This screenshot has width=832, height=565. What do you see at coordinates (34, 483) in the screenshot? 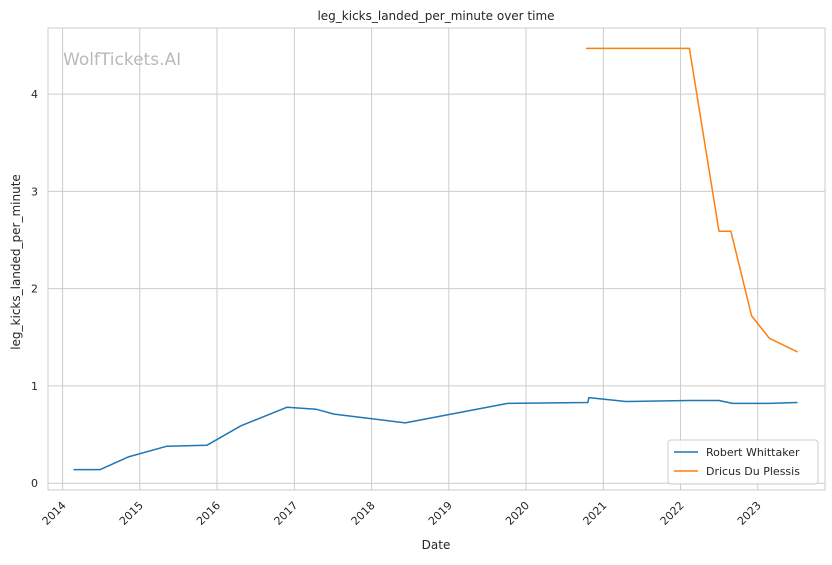
I see `y-tick-label: 0` at bounding box center [34, 483].